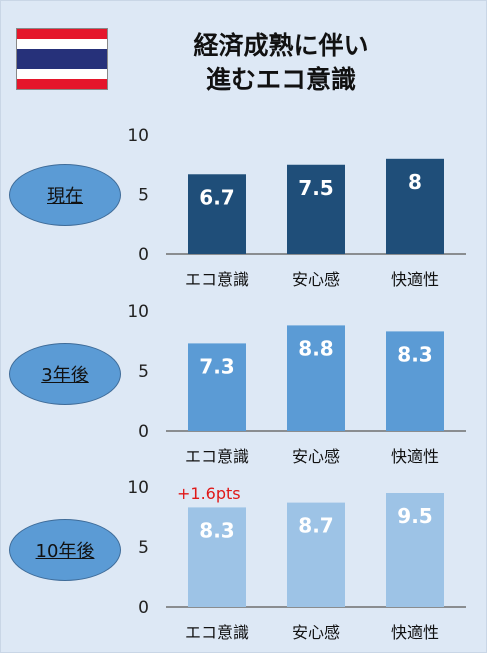 Image resolution: width=487 pixels, height=653 pixels. I want to click on bar-value-label: 8.8, so click(315, 348).